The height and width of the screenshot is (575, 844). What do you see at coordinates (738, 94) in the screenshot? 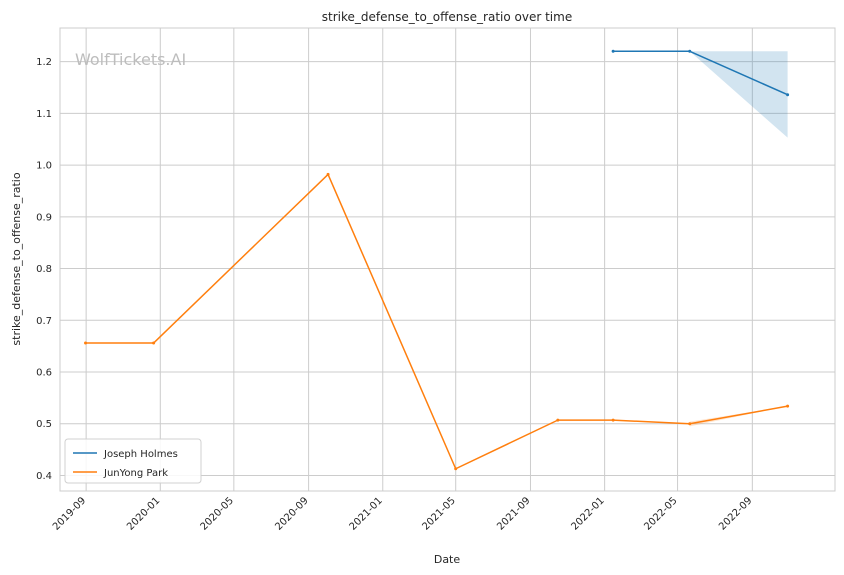
I see `confidence-band-joseph-holmes` at bounding box center [738, 94].